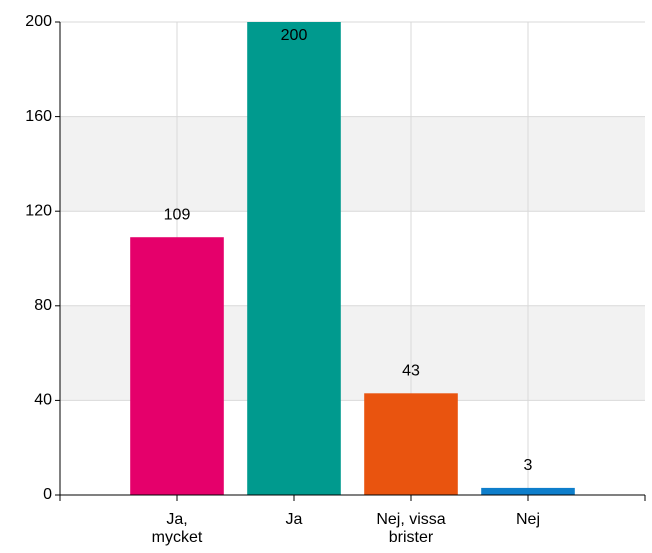  I want to click on x-tick-label: Ja, so click(294, 519).